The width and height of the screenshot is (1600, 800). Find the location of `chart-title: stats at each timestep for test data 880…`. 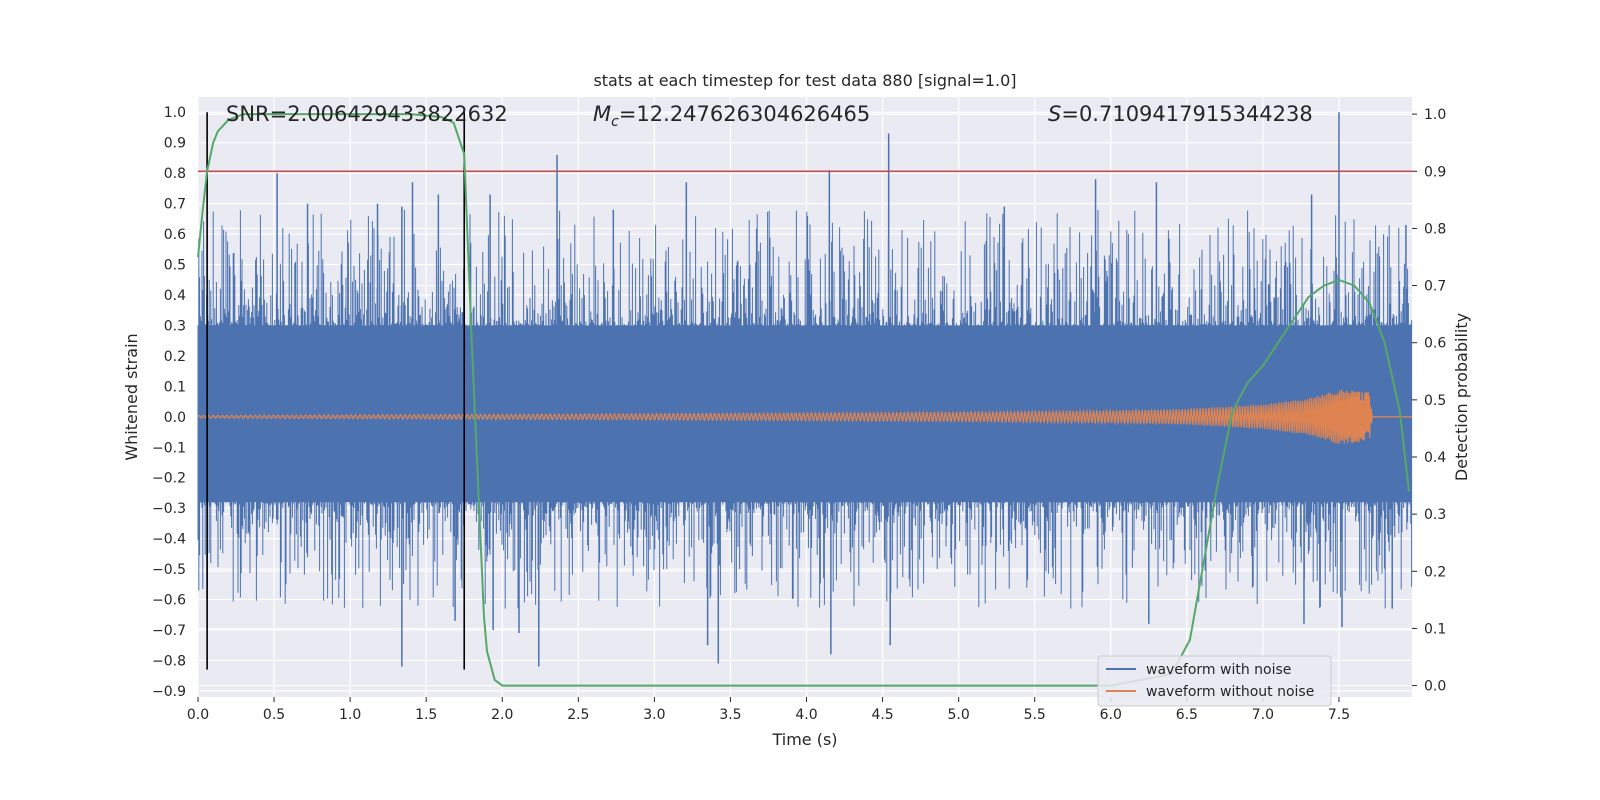

chart-title: stats at each timestep for test data 880… is located at coordinates (804, 80).